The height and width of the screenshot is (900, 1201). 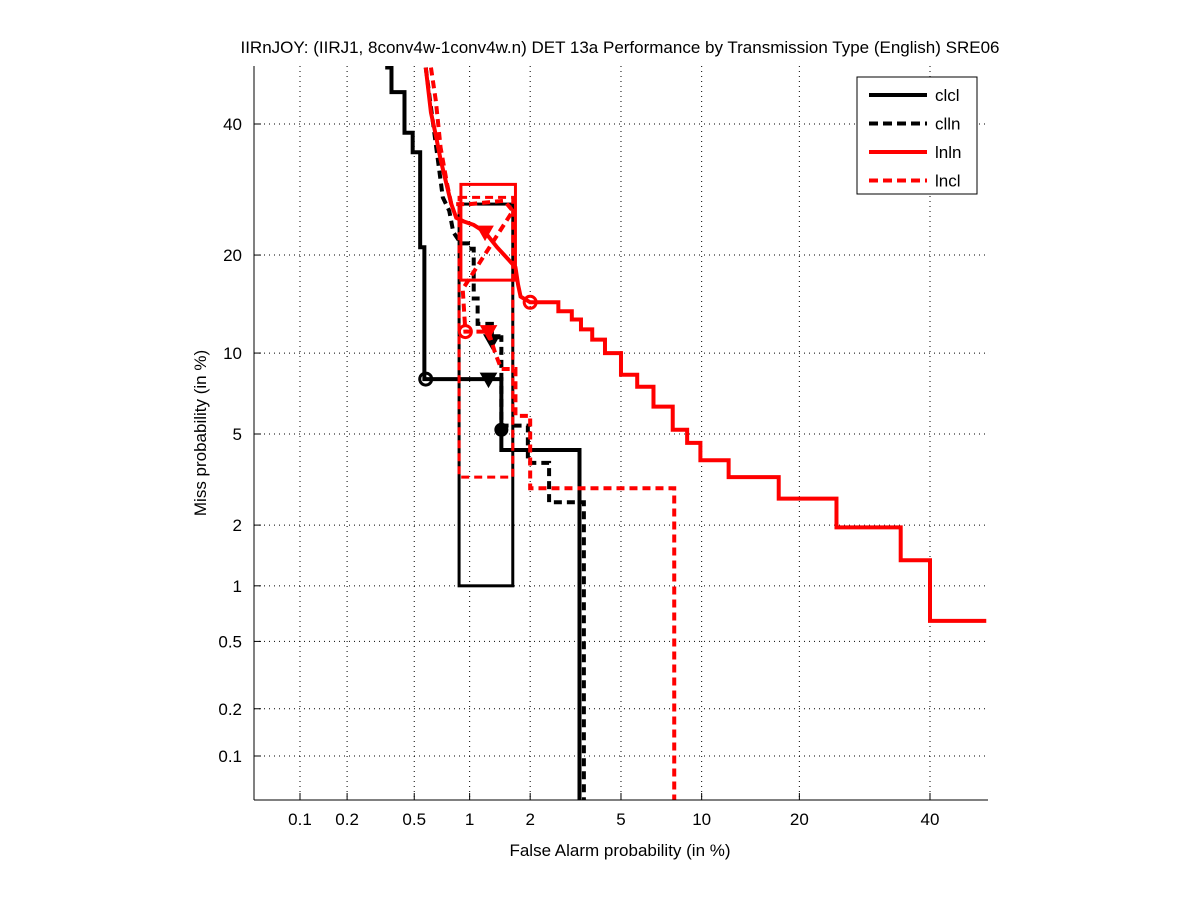 What do you see at coordinates (232, 255) in the screenshot?
I see `y-tick-label: 20` at bounding box center [232, 255].